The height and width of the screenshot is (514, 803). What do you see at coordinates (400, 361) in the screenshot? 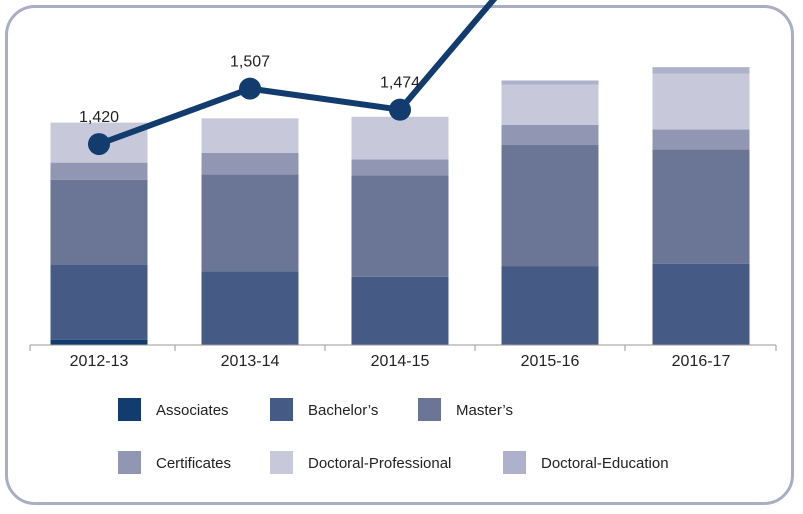
I see `x-tick-label: 2014-15` at bounding box center [400, 361].